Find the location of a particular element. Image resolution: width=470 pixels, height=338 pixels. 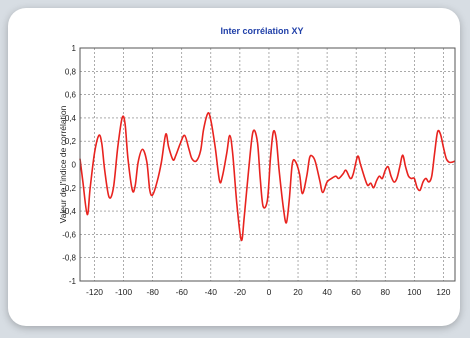

y-tick-label: 0,4 is located at coordinates (71, 118).